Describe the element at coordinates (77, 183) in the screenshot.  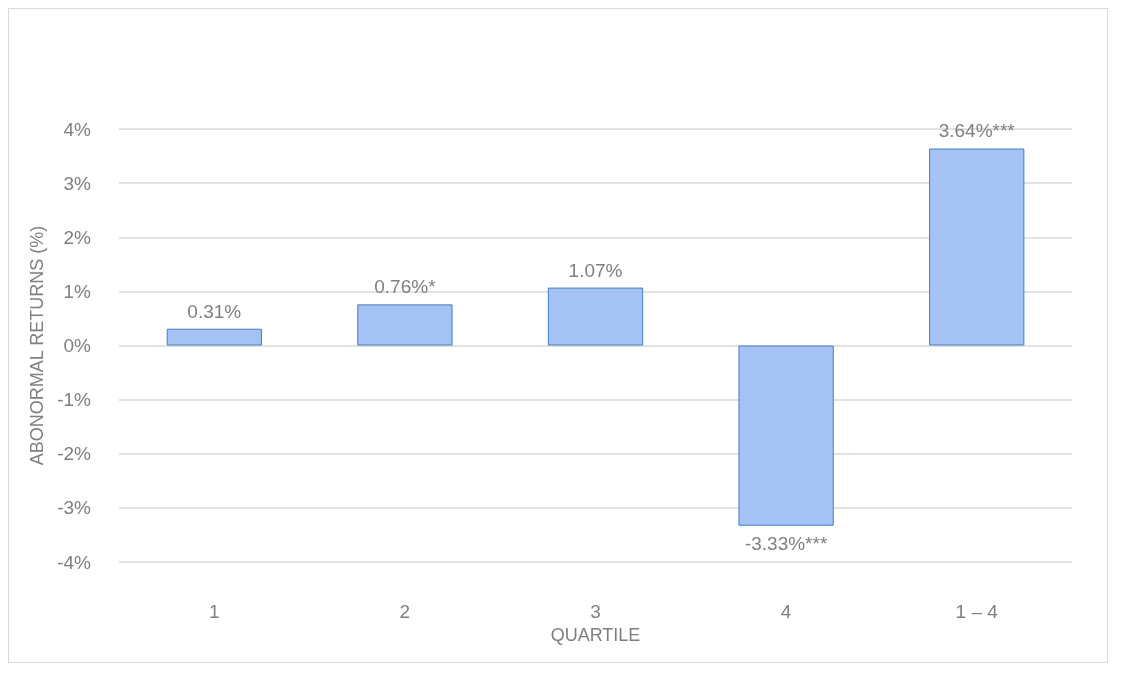
I see `y-tick-label: 3%` at that location.